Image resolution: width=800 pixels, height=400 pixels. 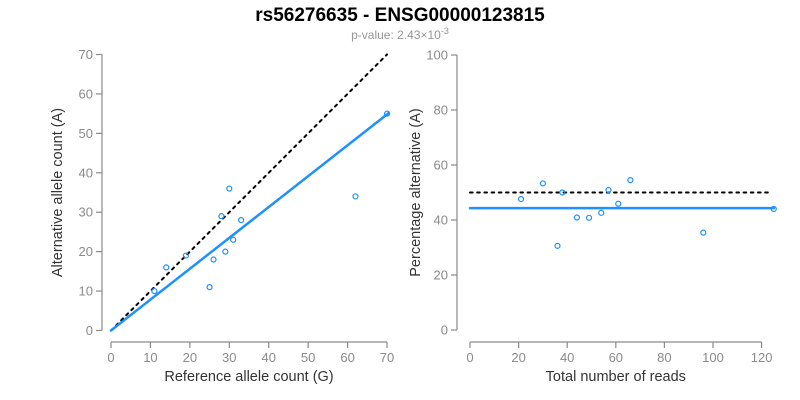 I want to click on y-tick-label: 100, so click(x=437, y=55).